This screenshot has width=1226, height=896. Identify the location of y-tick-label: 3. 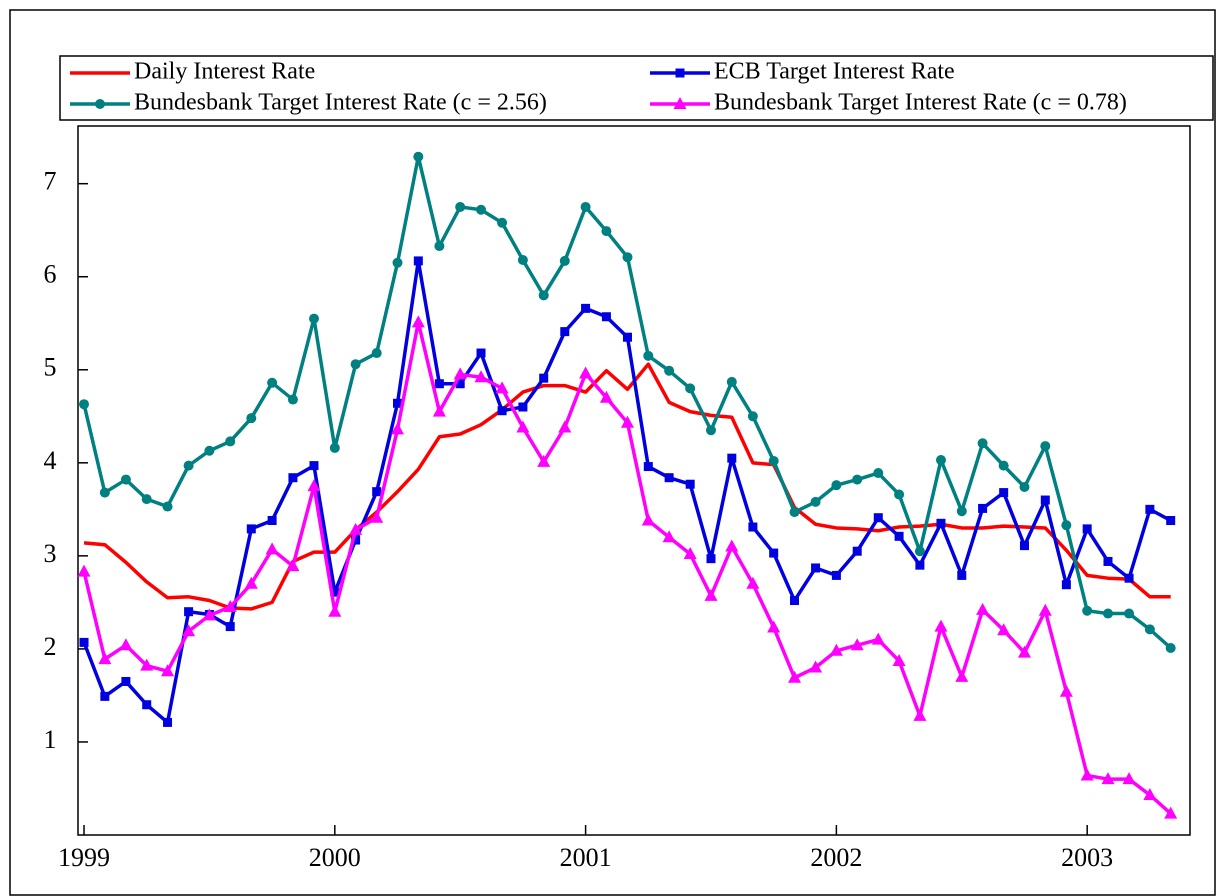
(50, 553).